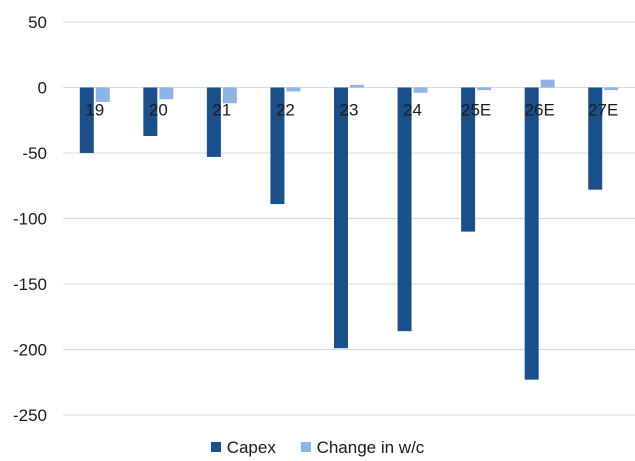 This screenshot has height=461, width=635. Describe the element at coordinates (611, 89) in the screenshot. I see `bar-change-in-wc-27E` at that location.